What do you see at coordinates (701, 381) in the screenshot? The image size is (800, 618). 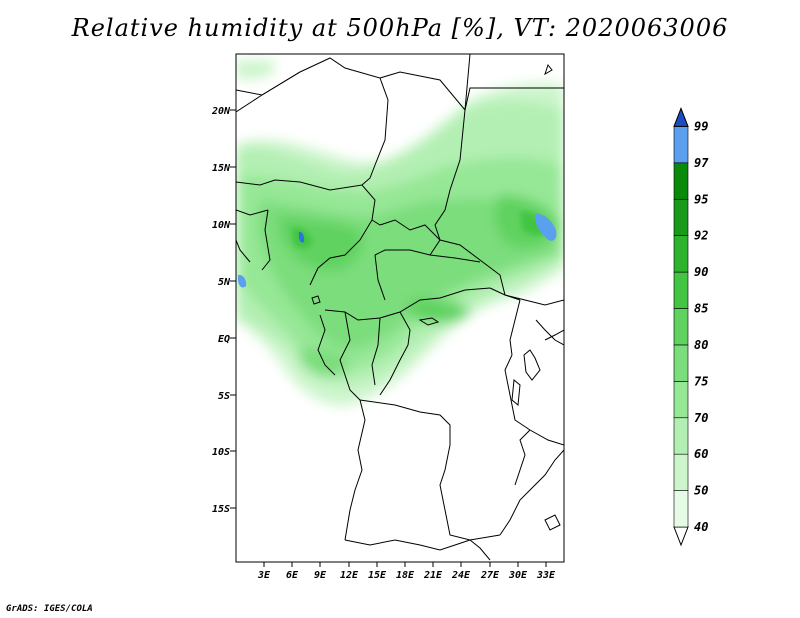 I see `colorbar-label: 75` at bounding box center [701, 381].